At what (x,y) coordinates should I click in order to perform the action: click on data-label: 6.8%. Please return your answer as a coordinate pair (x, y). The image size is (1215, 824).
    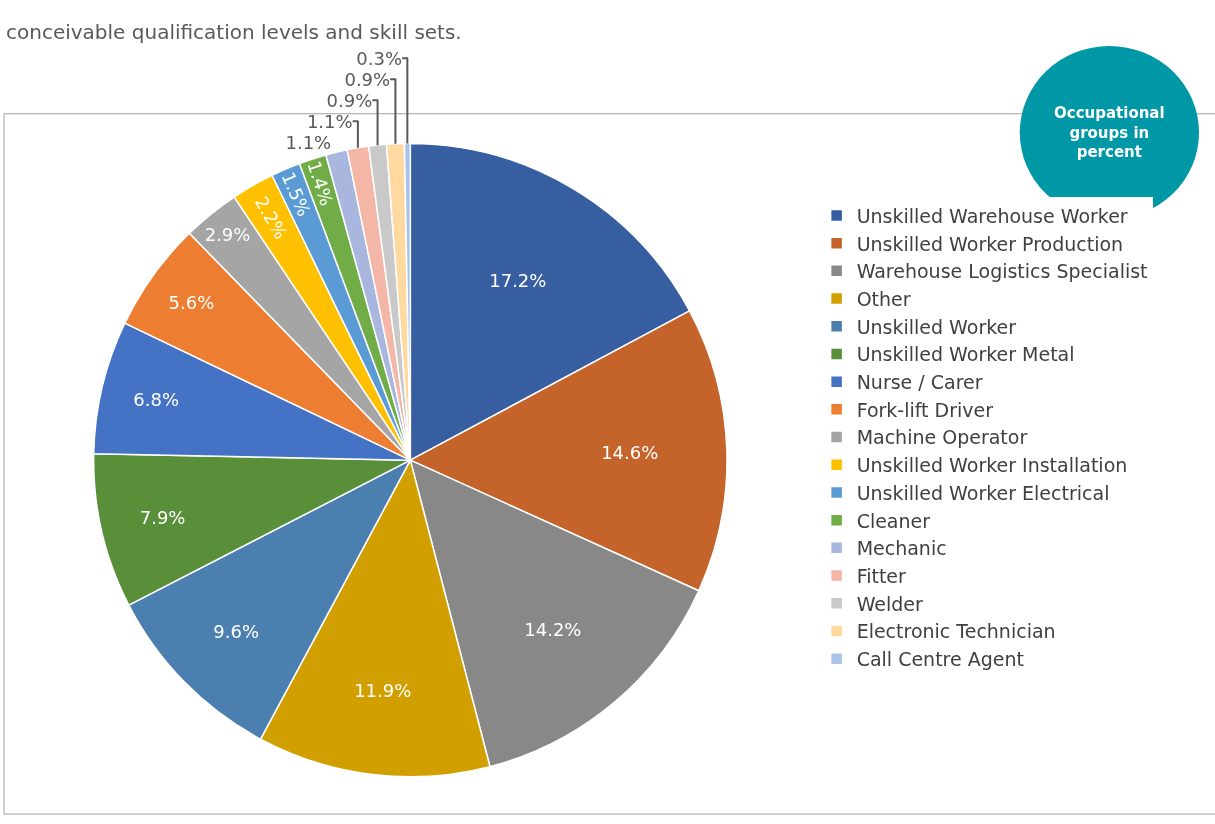
    Looking at the image, I should click on (156, 400).